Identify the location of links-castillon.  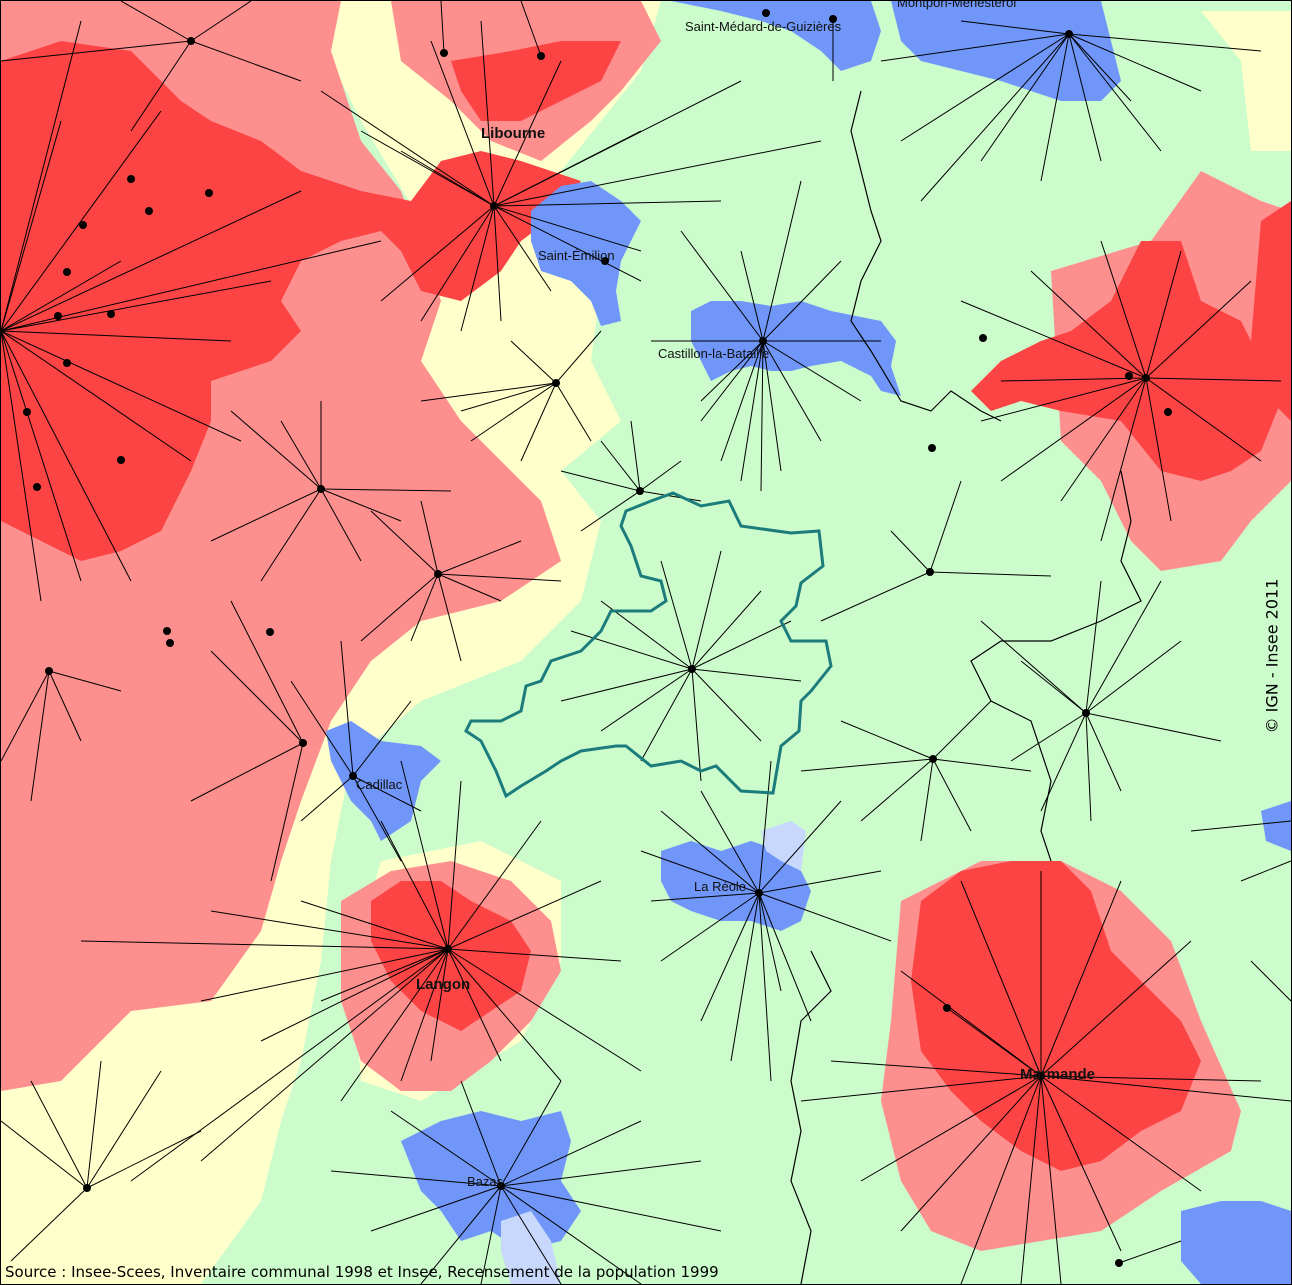
(766, 336).